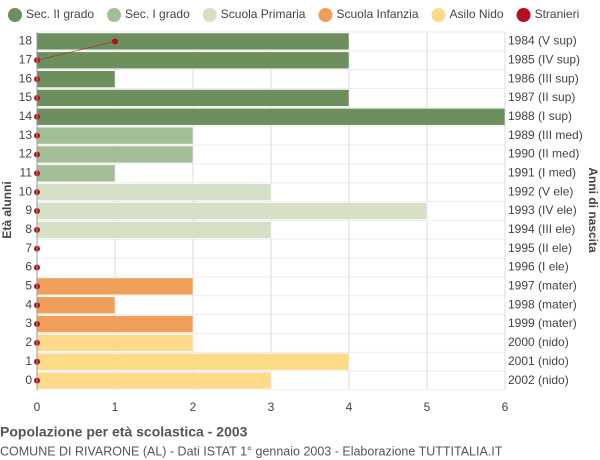 This screenshot has height=460, width=600. I want to click on legend-label: Scuola Infanzia, so click(377, 14).